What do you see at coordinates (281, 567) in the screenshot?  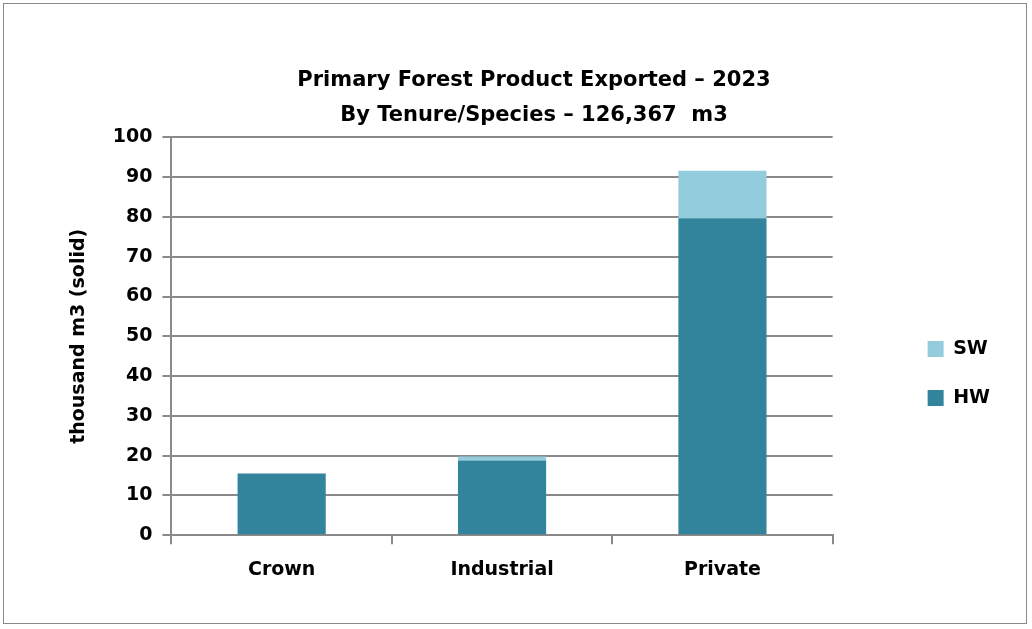 I see `x-tick-label: Crown` at bounding box center [281, 567].